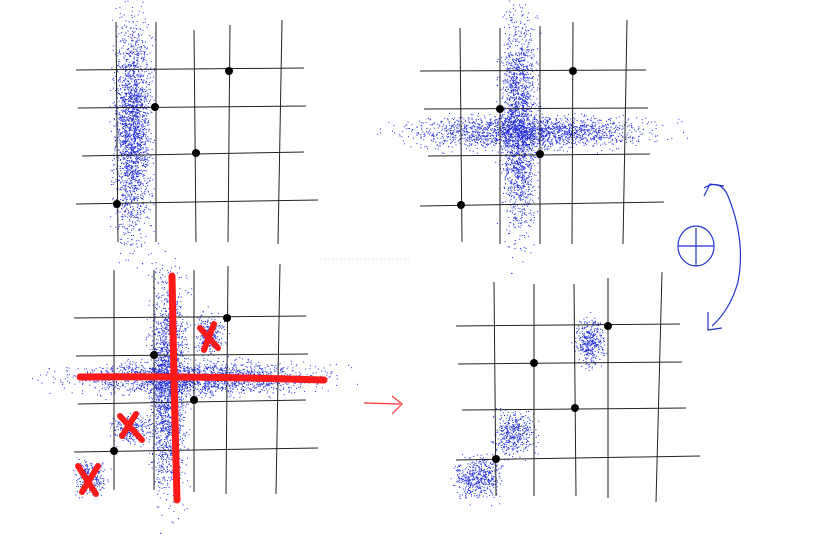 This screenshot has width=814, height=534. I want to click on curved-arrow-icon, so click(722, 257).